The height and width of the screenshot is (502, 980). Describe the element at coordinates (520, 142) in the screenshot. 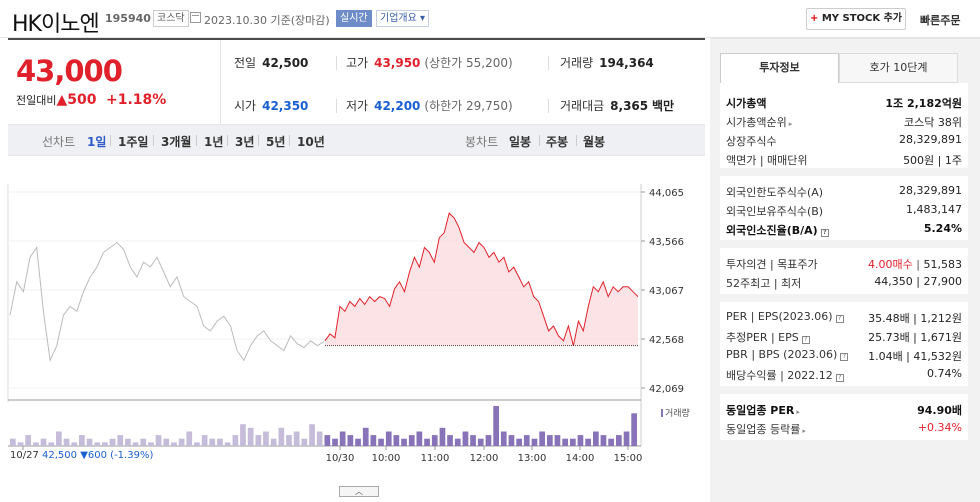

I see `tab-candle-day: 일봉` at that location.